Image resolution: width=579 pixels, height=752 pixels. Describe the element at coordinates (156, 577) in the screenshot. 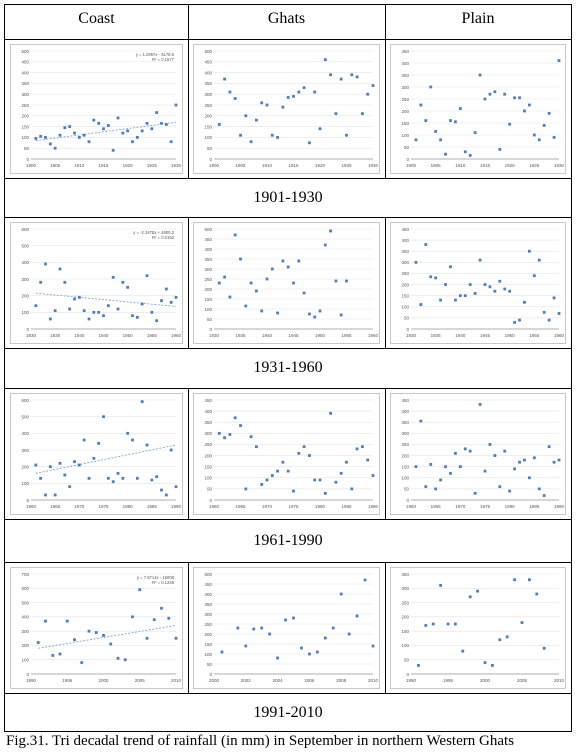

I see `trend-equation: y = 7.5714x - 15008` at that location.